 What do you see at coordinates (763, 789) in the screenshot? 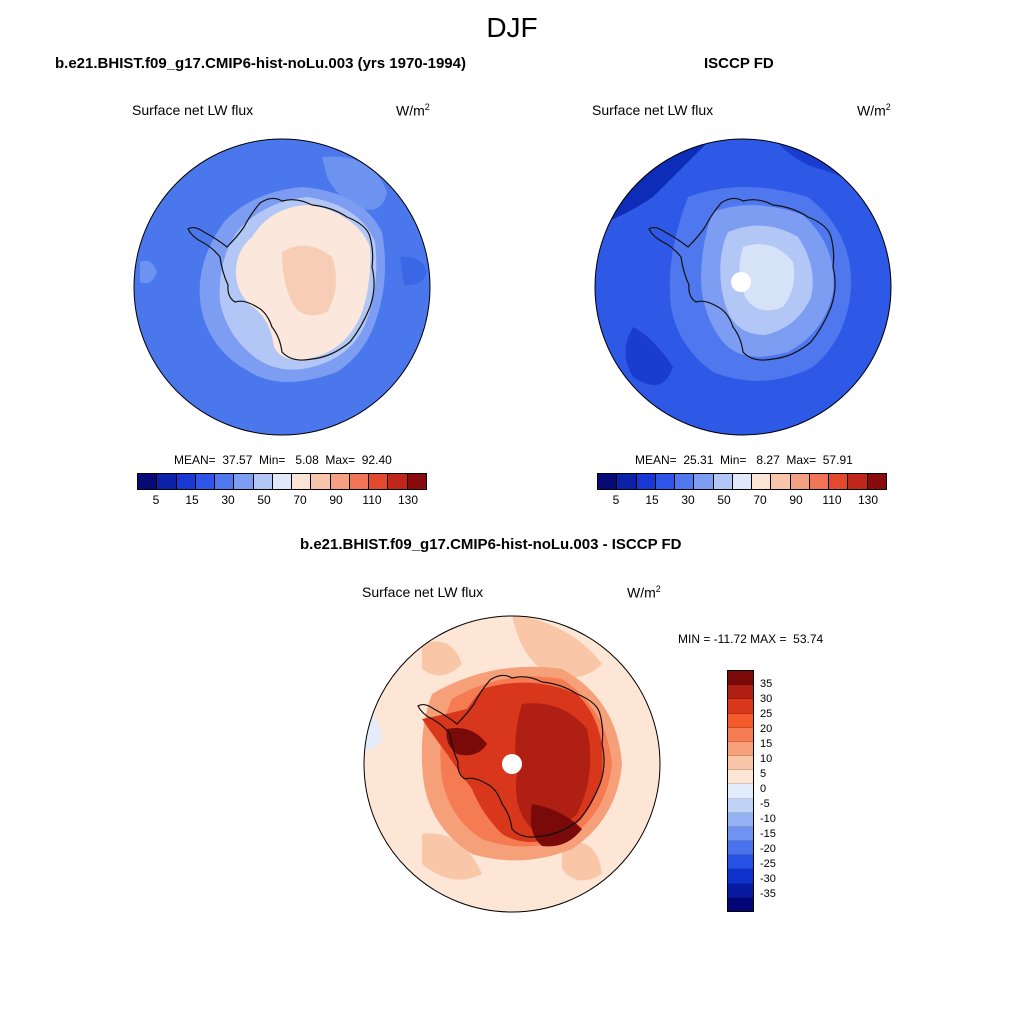
I see `colorbar-tick: 0` at bounding box center [763, 789].